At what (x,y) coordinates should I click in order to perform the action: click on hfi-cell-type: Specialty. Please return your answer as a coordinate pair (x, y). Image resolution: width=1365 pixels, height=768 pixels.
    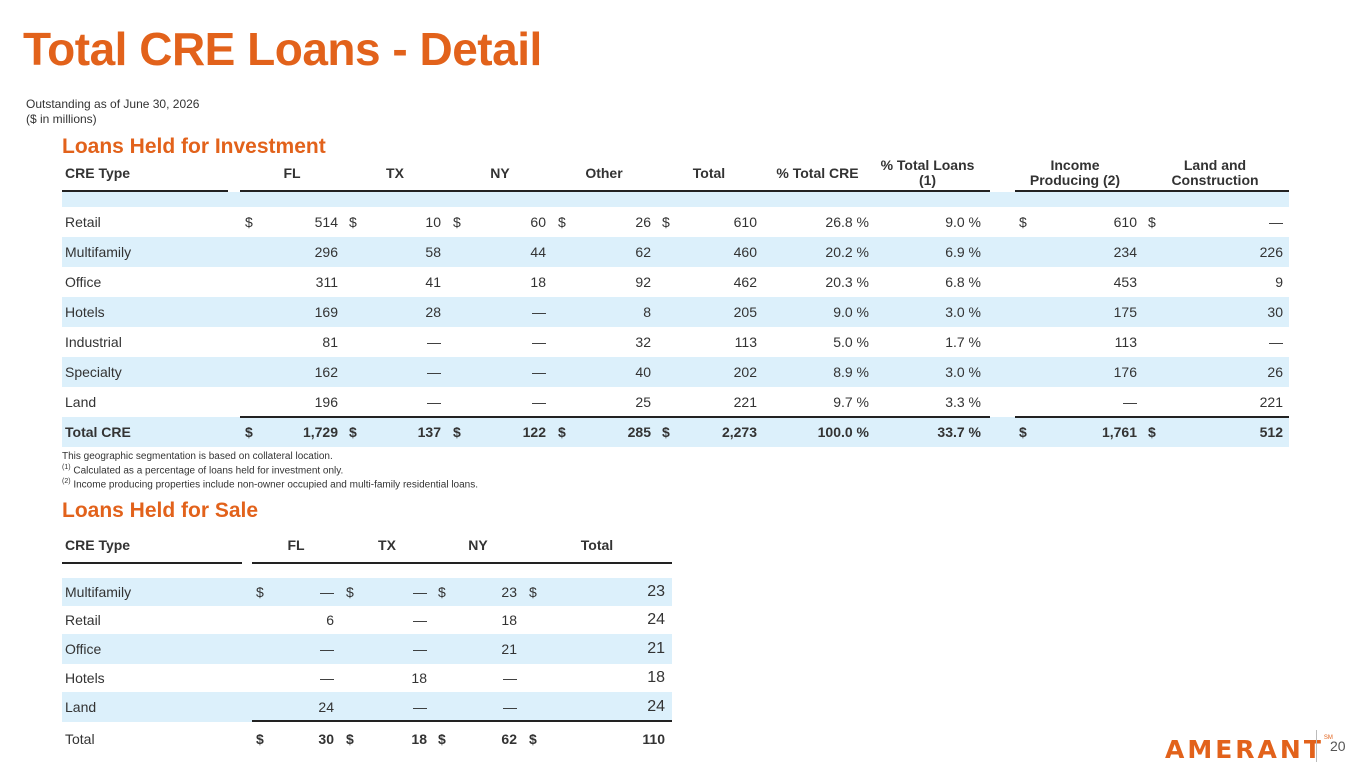
    Looking at the image, I should click on (93, 372).